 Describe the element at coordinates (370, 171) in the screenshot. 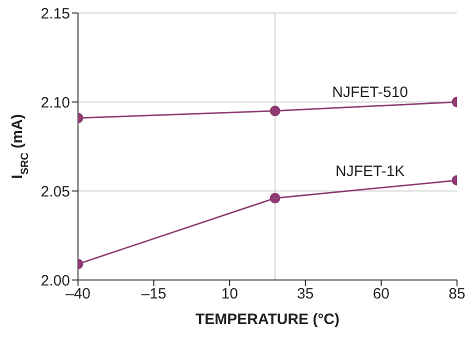

I see `series-label: NJFET-1K` at that location.